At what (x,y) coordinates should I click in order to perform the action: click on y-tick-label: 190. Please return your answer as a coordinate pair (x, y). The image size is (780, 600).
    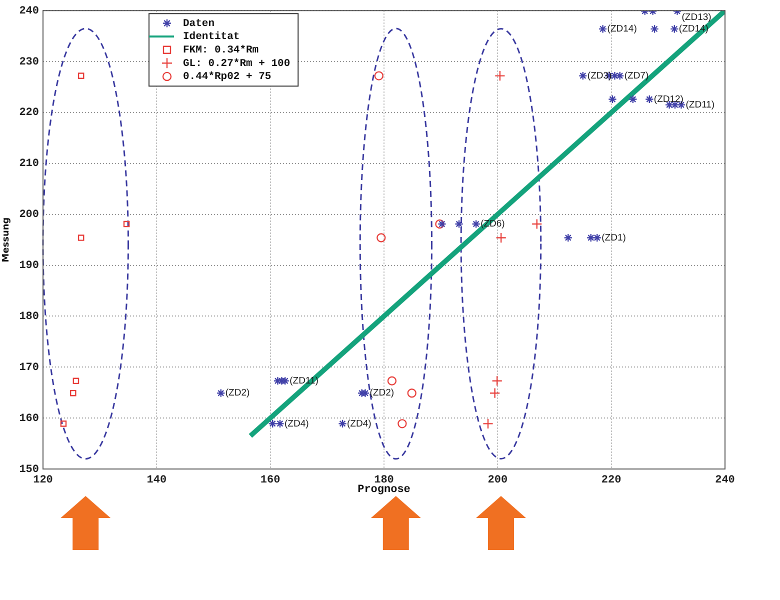
    Looking at the image, I should click on (29, 266).